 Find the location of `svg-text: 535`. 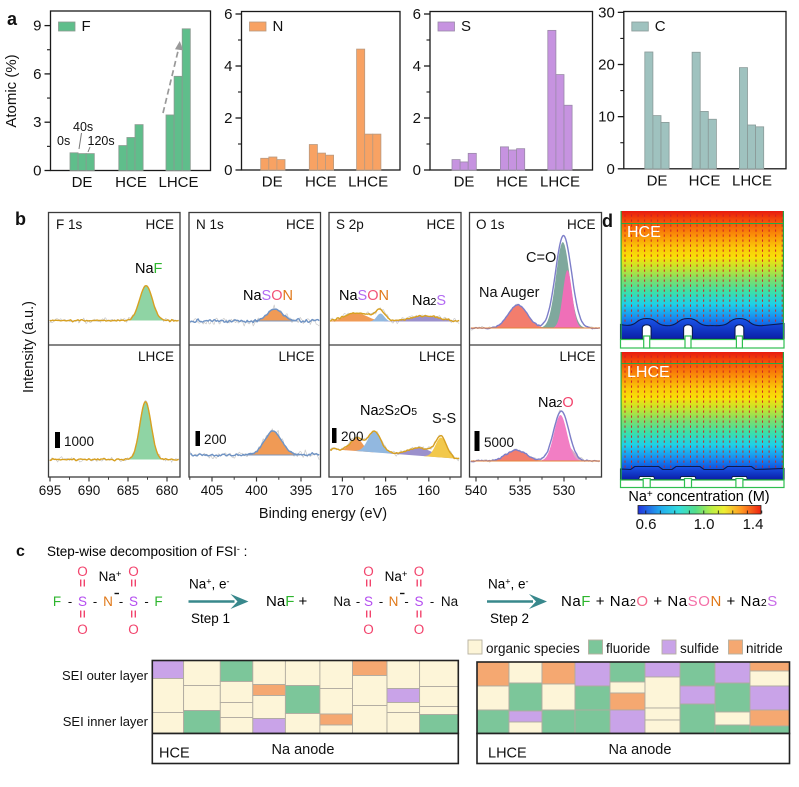

svg-text: 535 is located at coordinates (520, 490).